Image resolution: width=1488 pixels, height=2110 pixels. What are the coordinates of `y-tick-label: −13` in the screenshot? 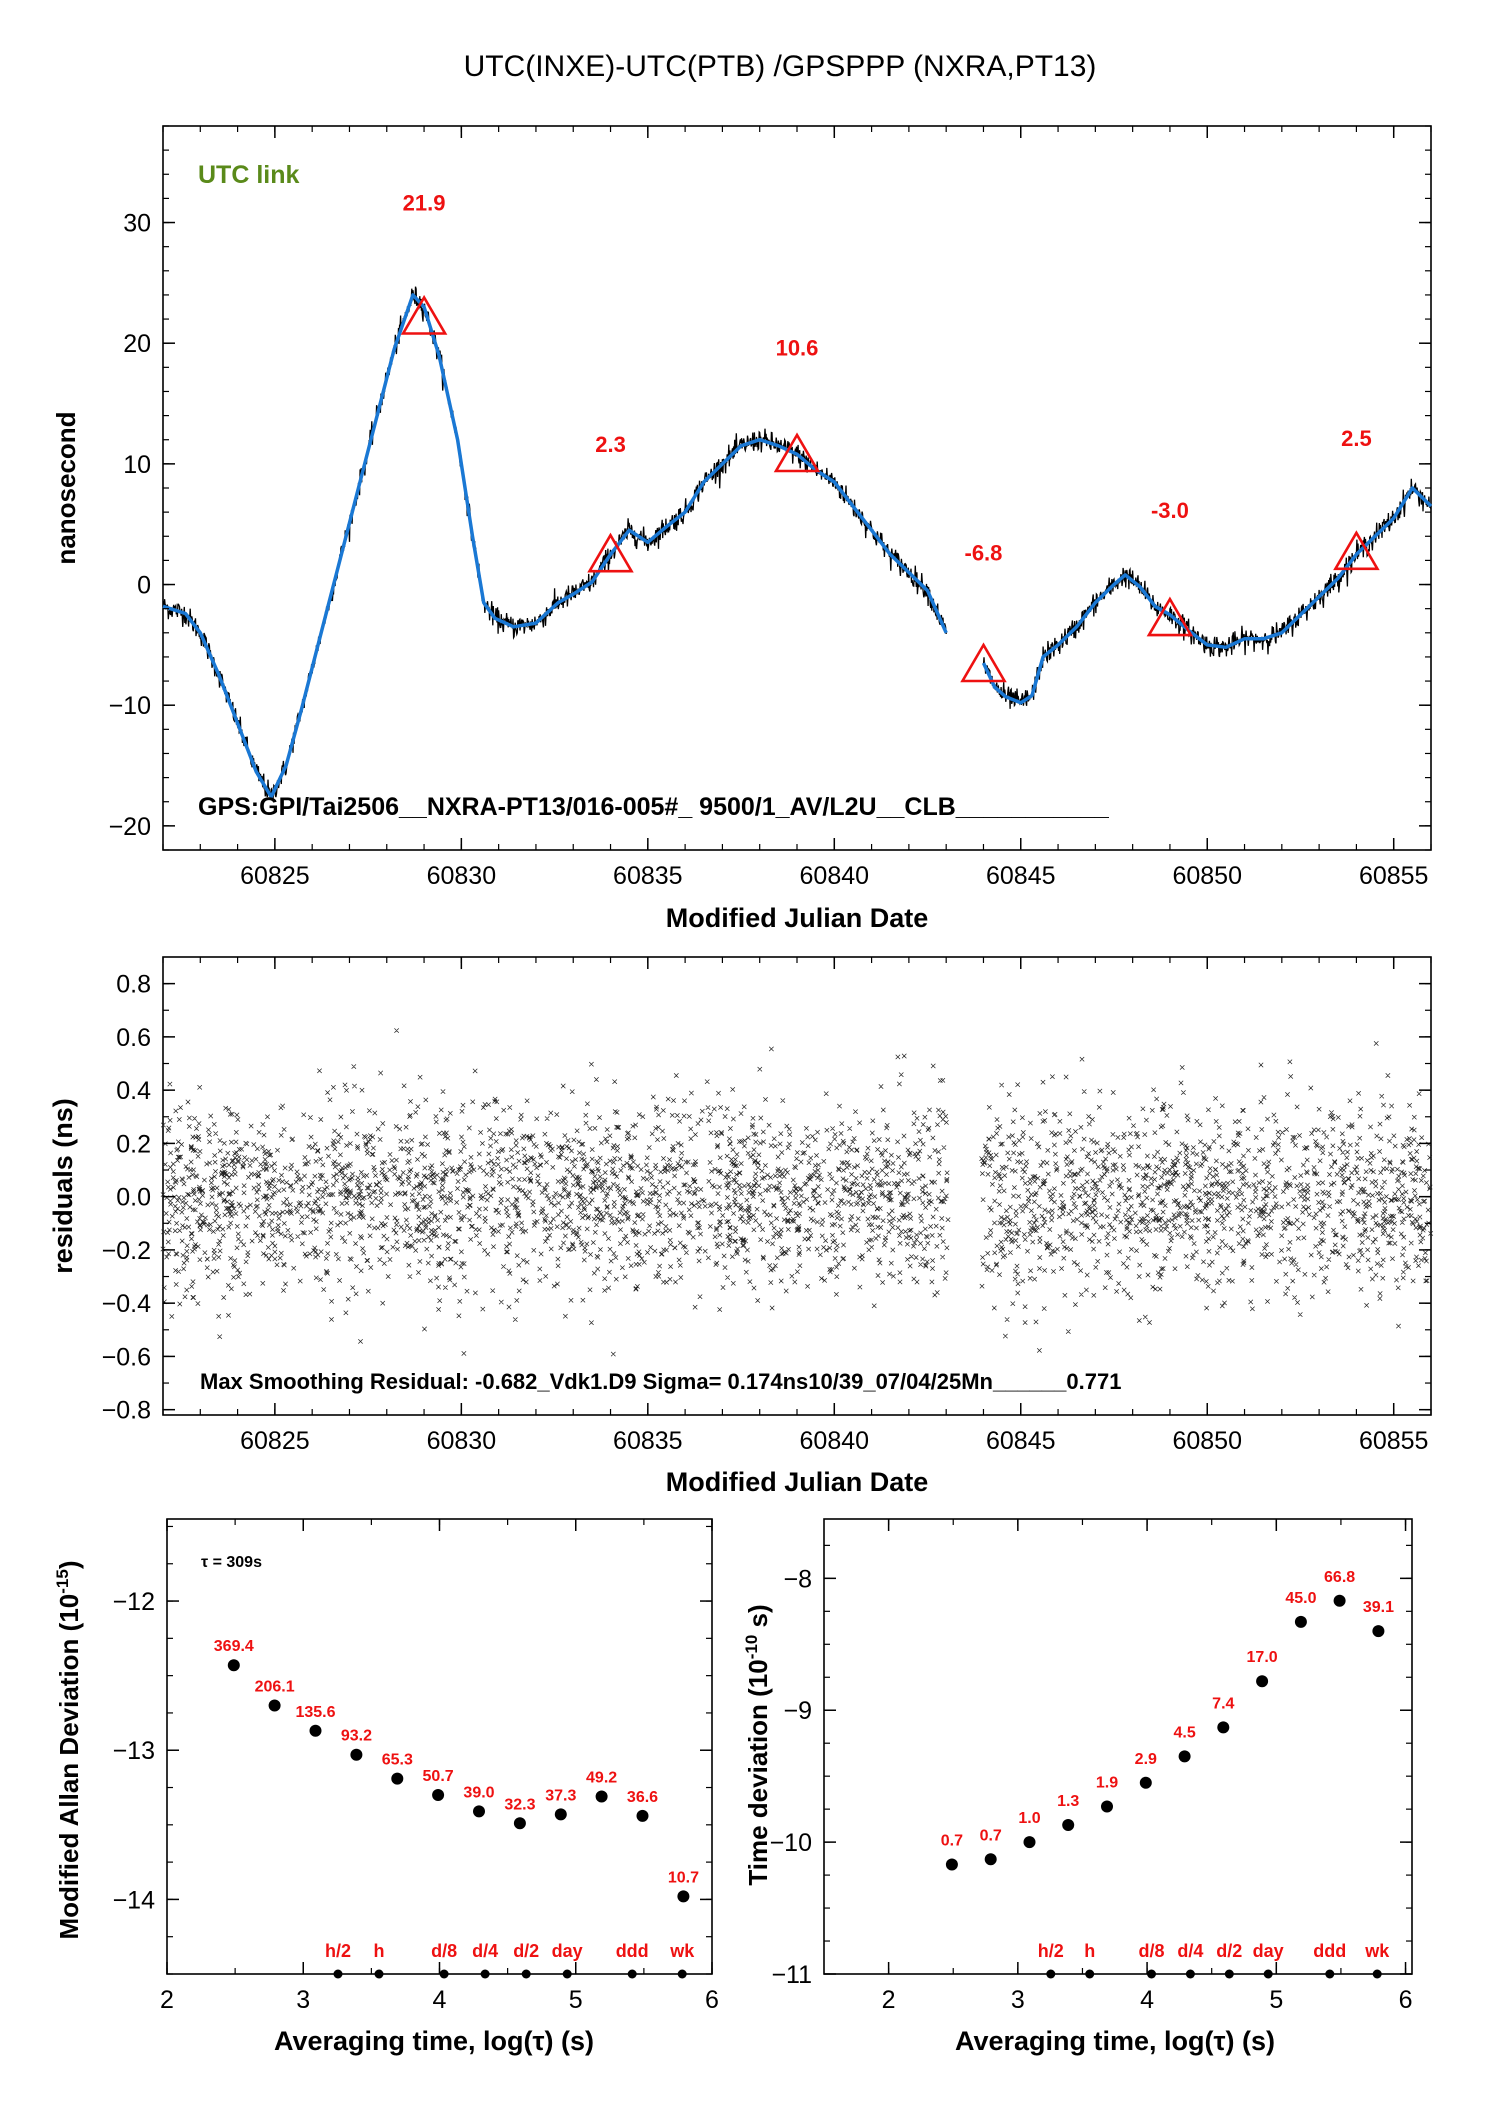 It's located at (134, 1751).